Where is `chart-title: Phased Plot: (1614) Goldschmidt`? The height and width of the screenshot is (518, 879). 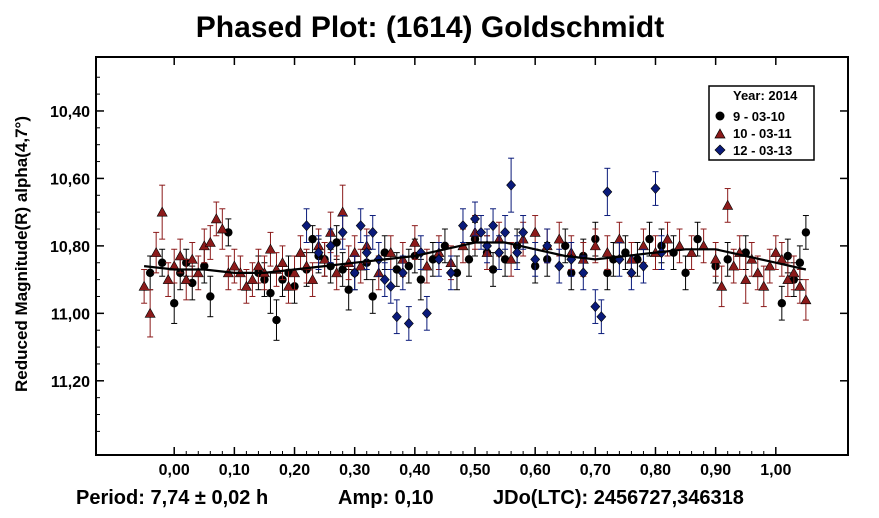
chart-title: Phased Plot: (1614) Goldschmidt is located at coordinates (430, 27).